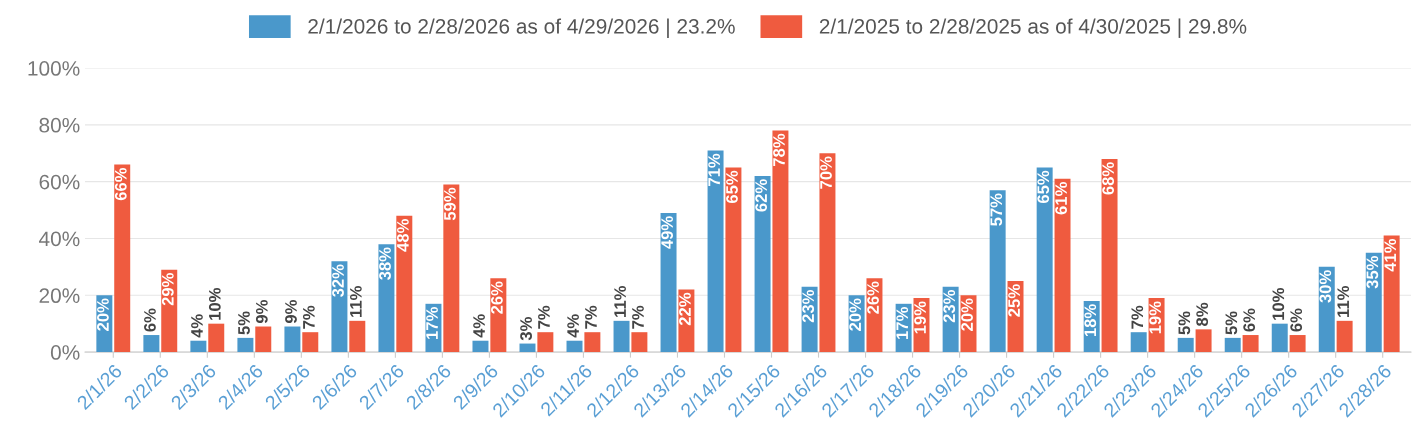  I want to click on data-label: 18%, so click(1090, 320).